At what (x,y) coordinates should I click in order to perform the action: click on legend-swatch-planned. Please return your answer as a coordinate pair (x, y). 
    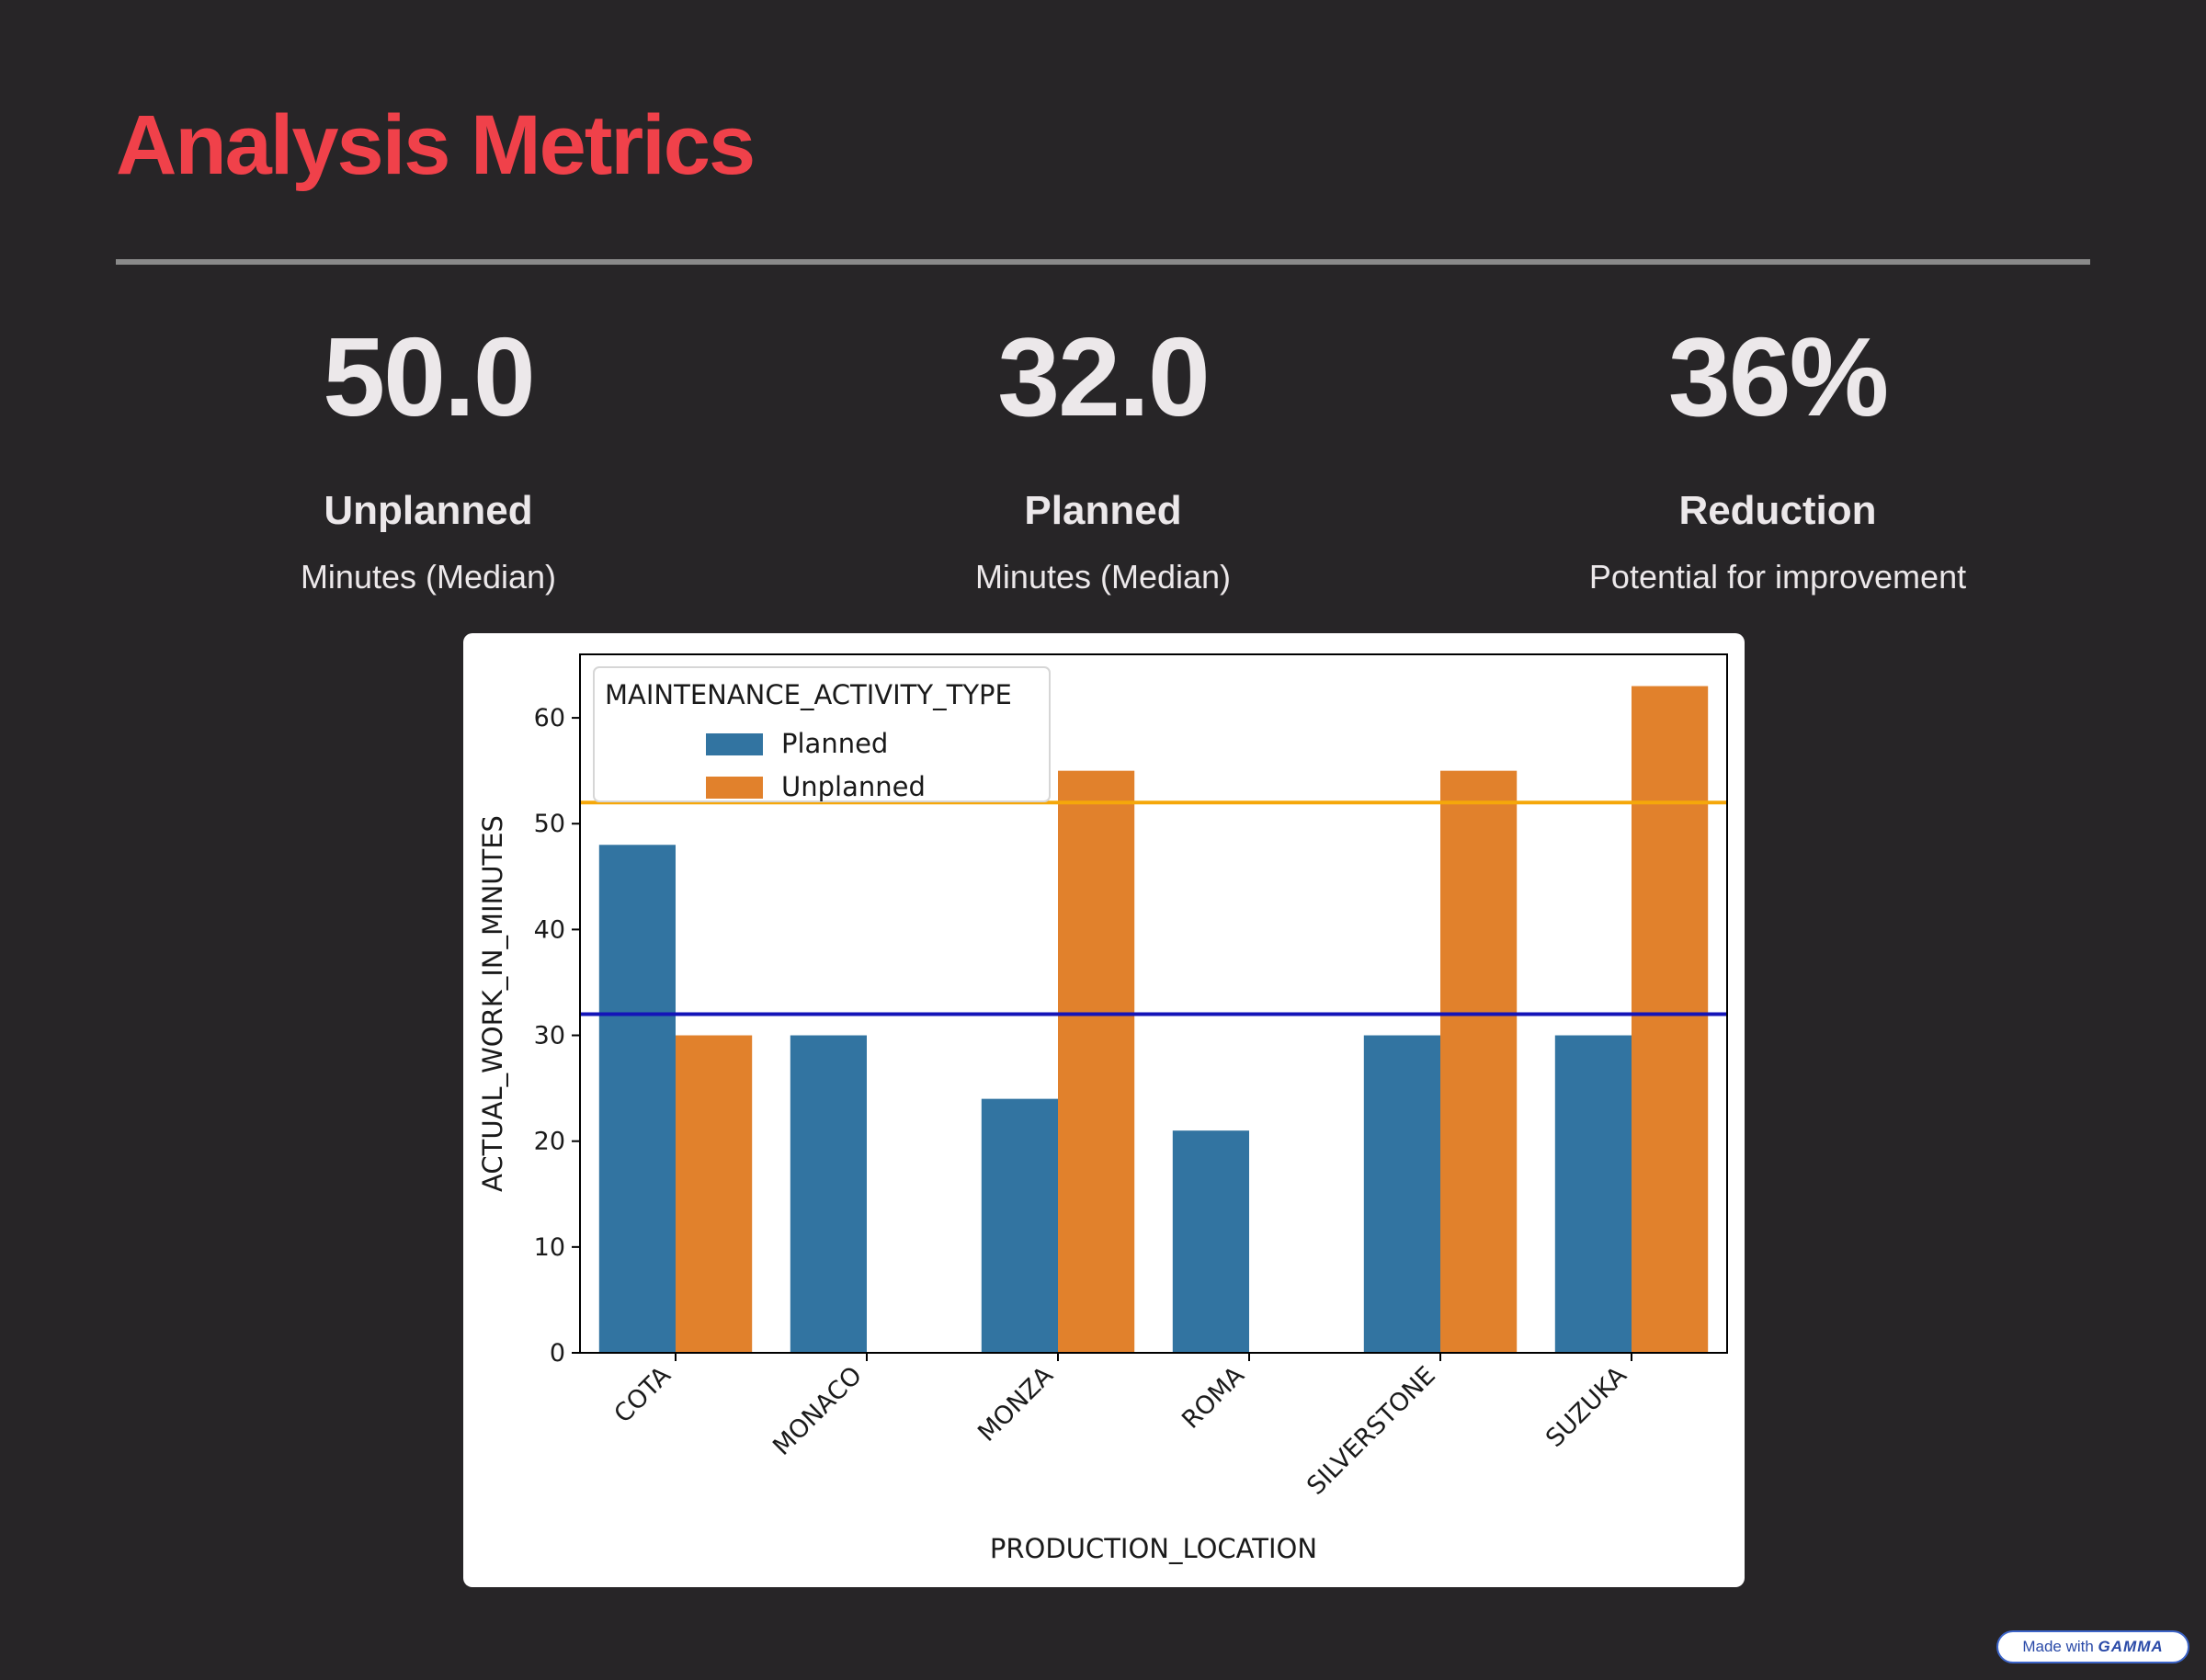
    Looking at the image, I should click on (734, 744).